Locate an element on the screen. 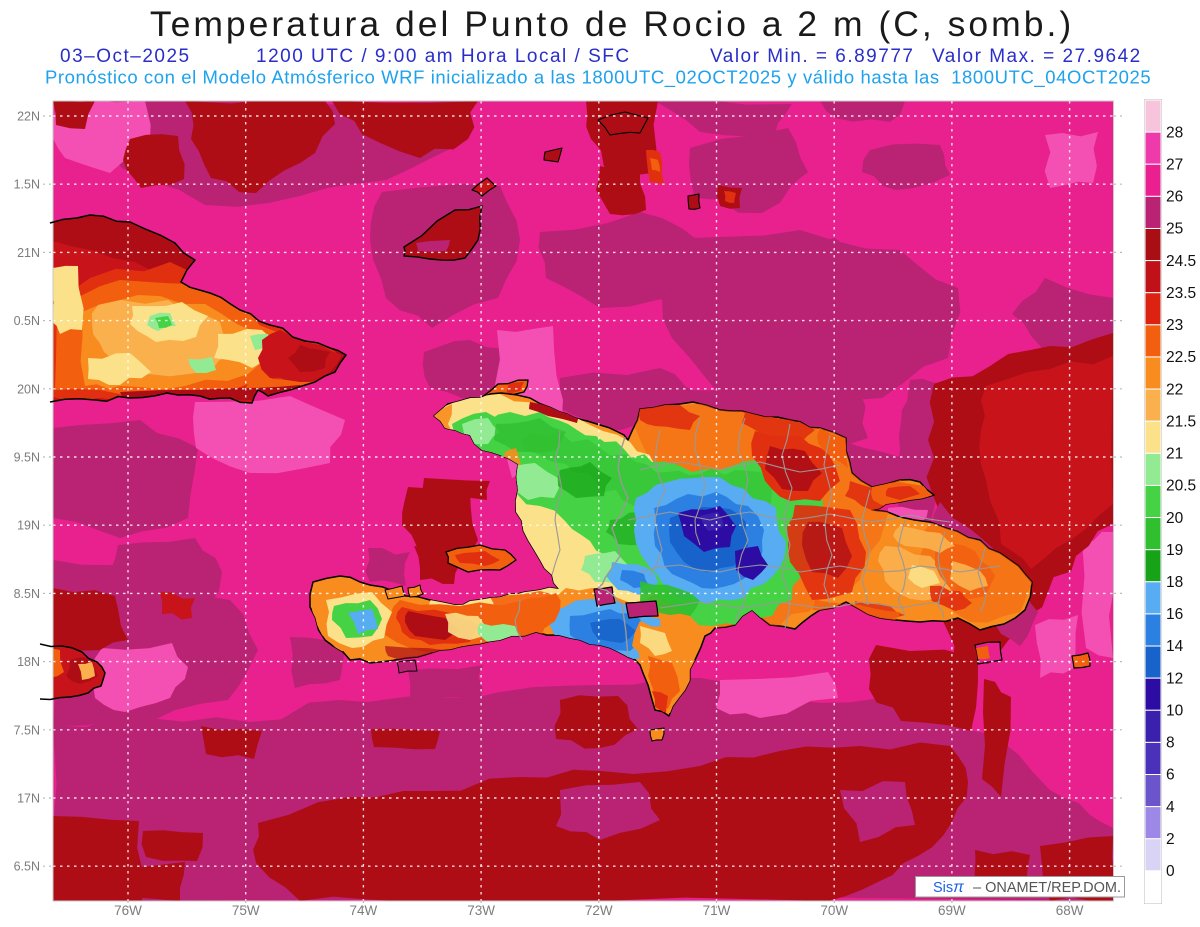 The height and width of the screenshot is (927, 1200). svg-text: 22 is located at coordinates (1174, 389).